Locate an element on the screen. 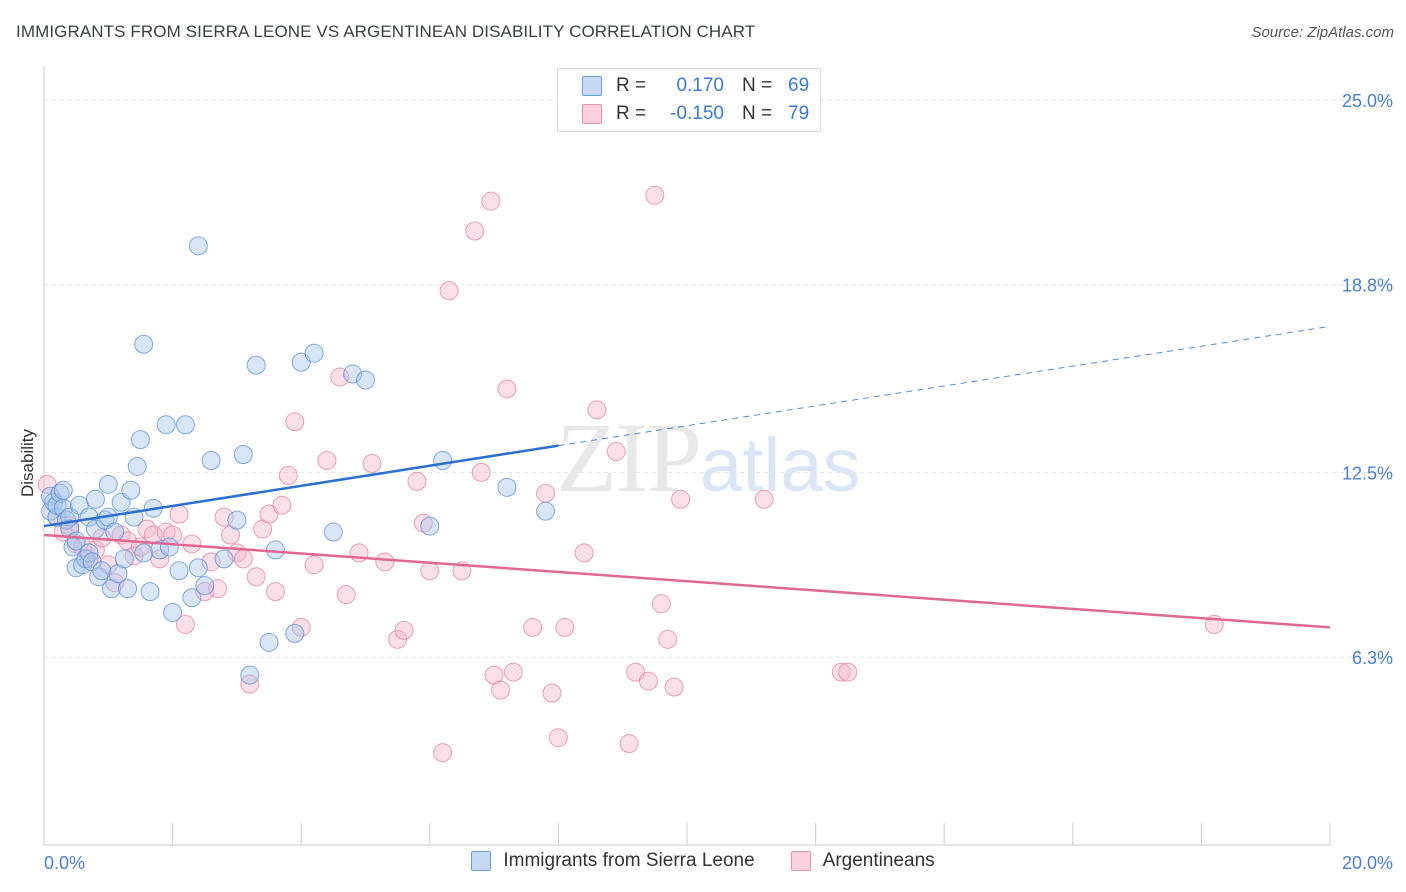 This screenshot has height=892, width=1406. x-tick-label: 0.0% is located at coordinates (64, 863).